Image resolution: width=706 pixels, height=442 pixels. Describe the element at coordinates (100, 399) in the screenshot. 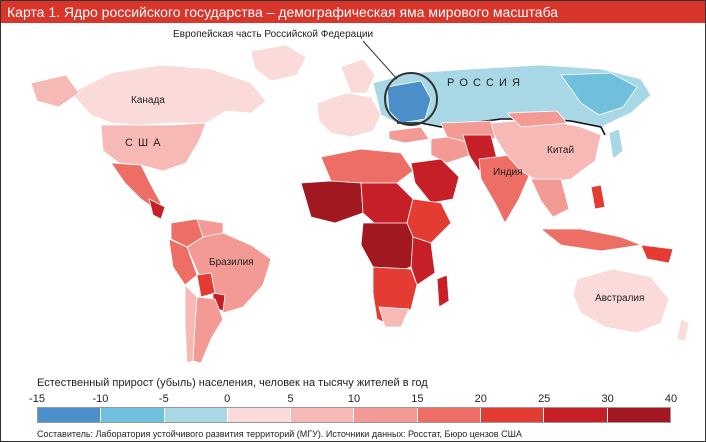

I see `legend-tick: -10` at that location.